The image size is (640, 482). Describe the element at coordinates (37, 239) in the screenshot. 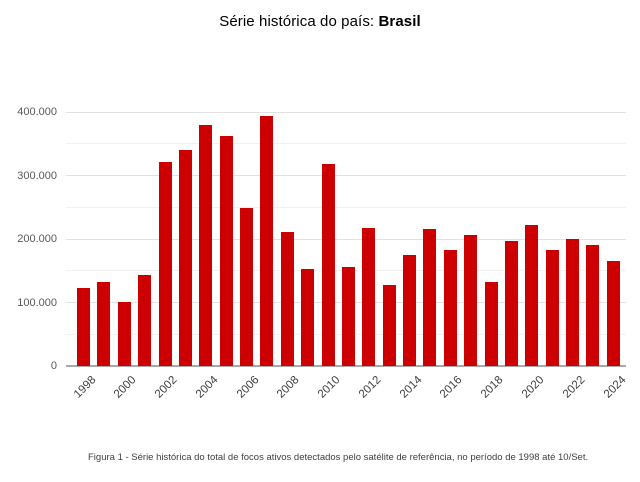

I see `y-tick-label-200000: 200.000` at that location.